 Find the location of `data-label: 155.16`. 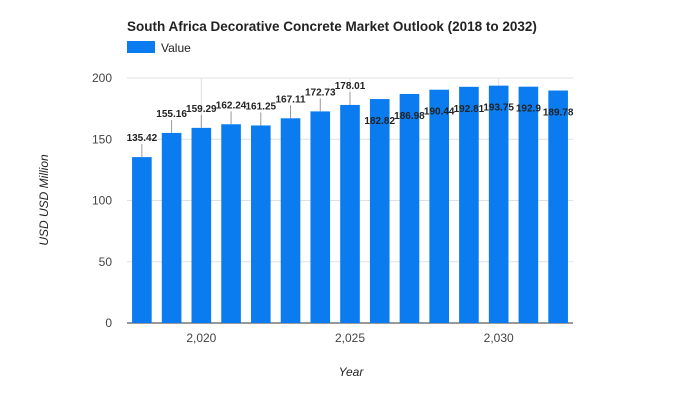

data-label: 155.16 is located at coordinates (171, 114).